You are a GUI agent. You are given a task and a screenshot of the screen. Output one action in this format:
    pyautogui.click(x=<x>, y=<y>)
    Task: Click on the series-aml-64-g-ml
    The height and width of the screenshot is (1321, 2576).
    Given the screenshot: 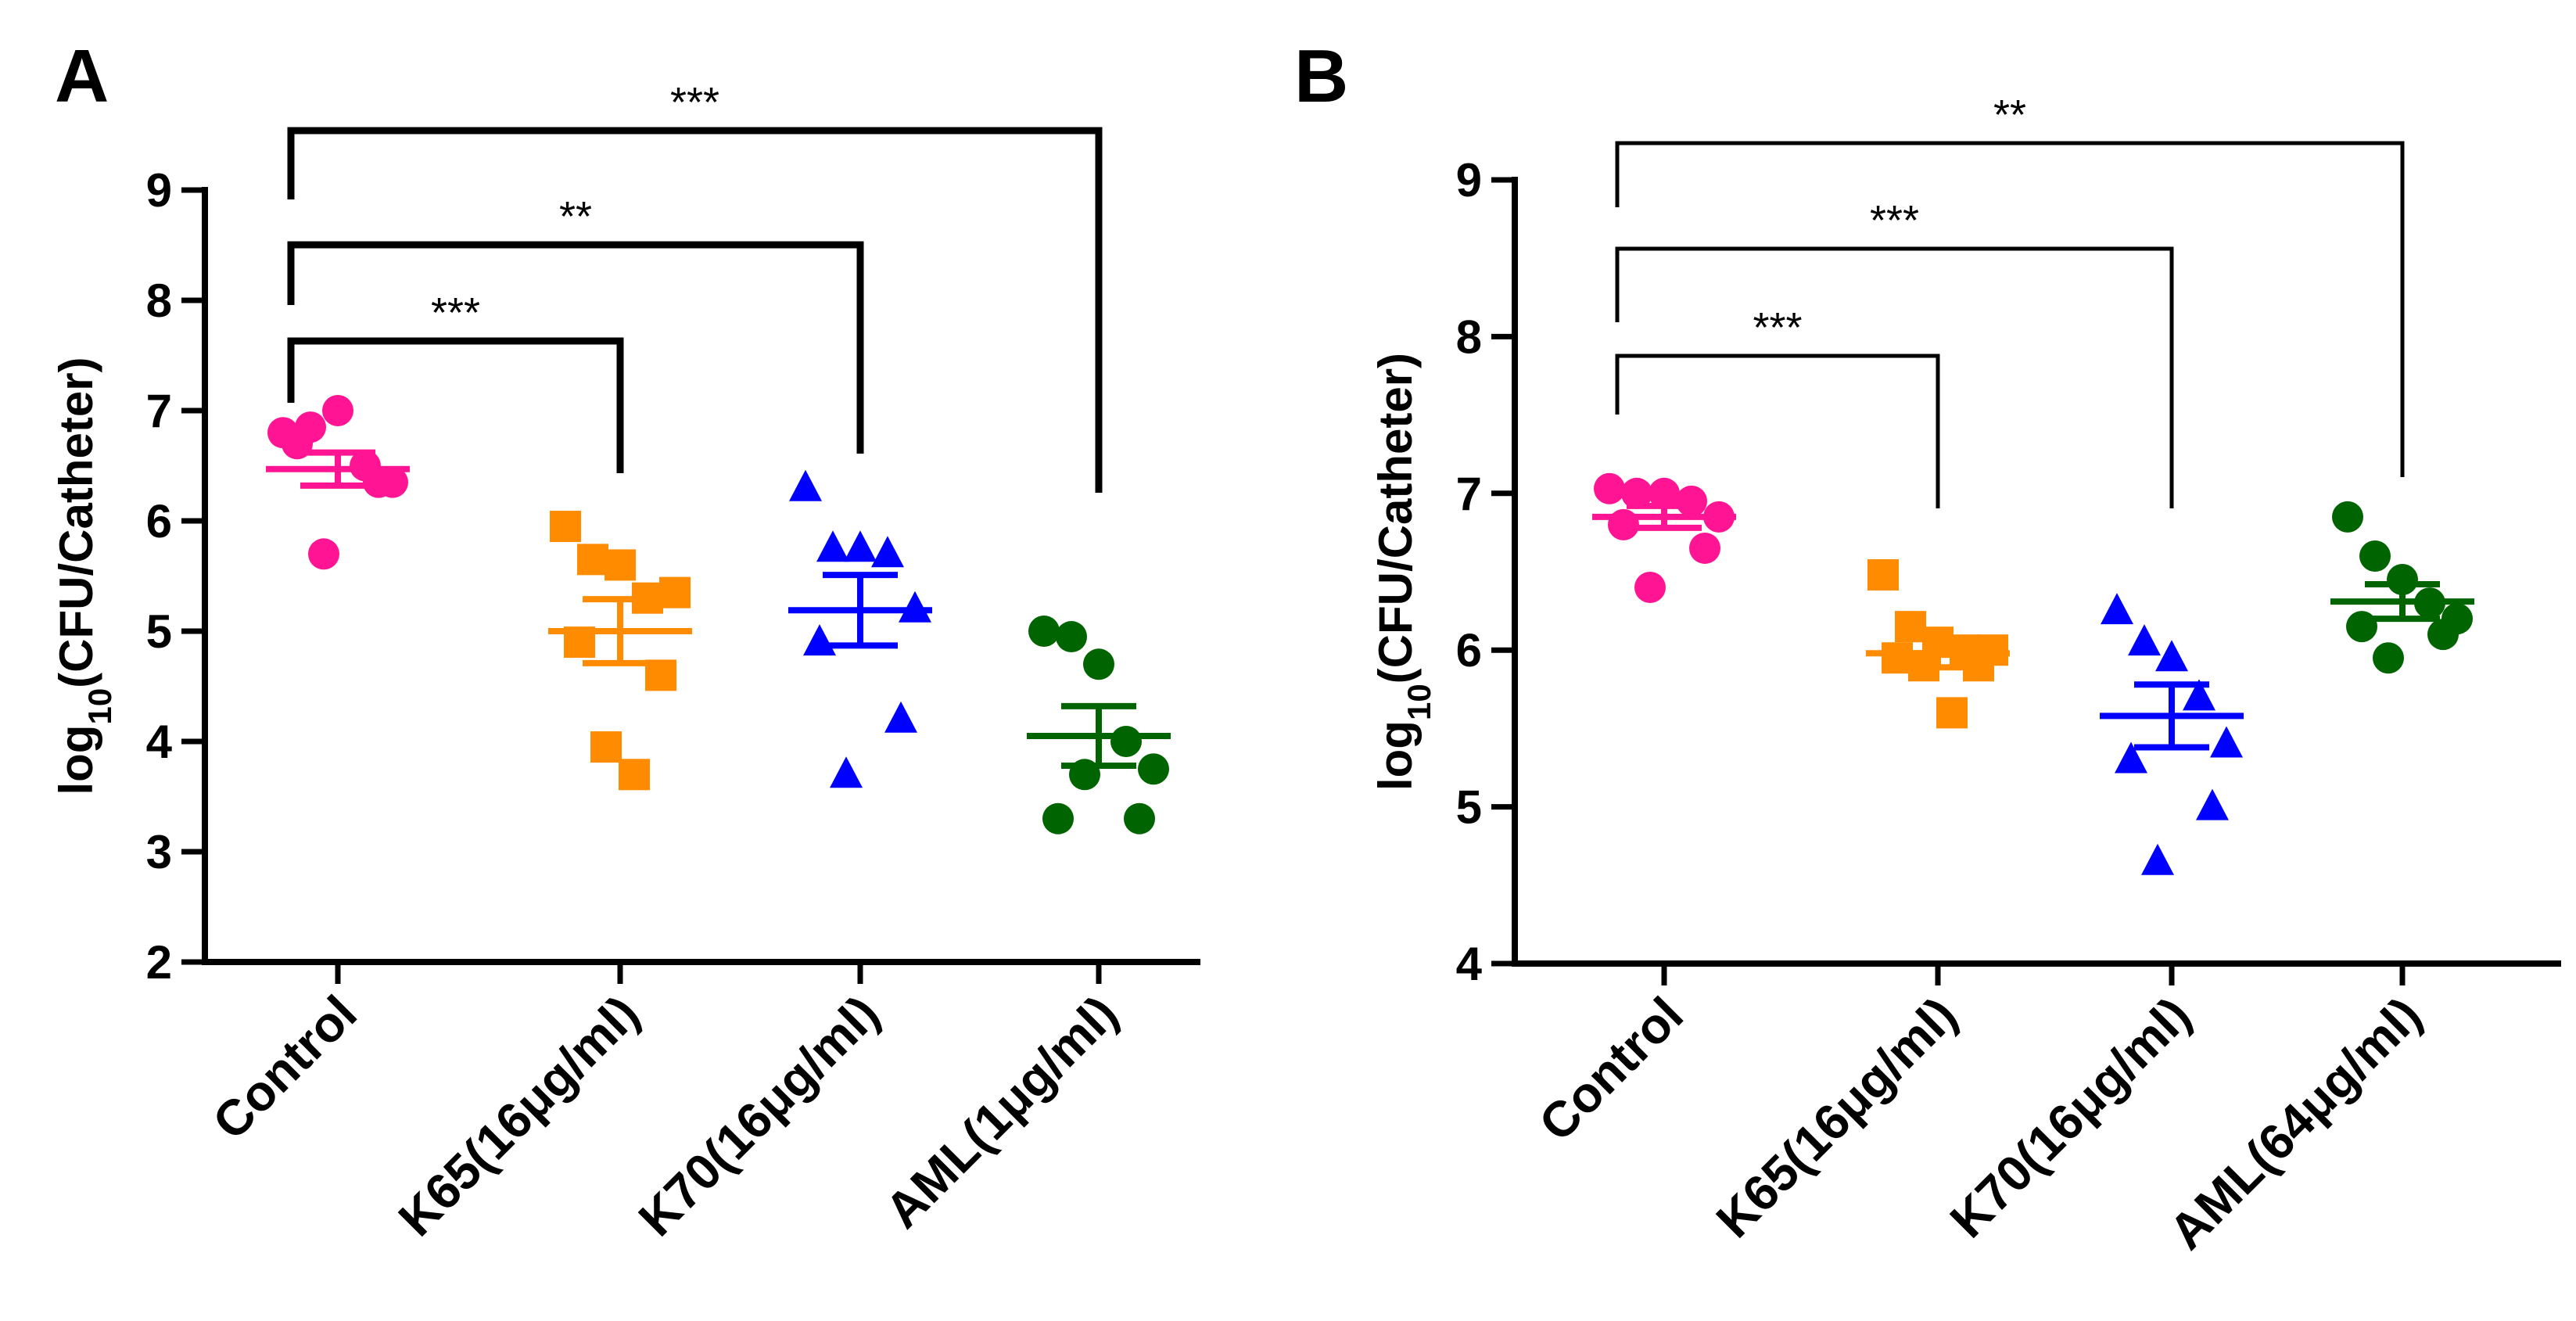 What is the action you would take?
    pyautogui.click(x=2402, y=587)
    